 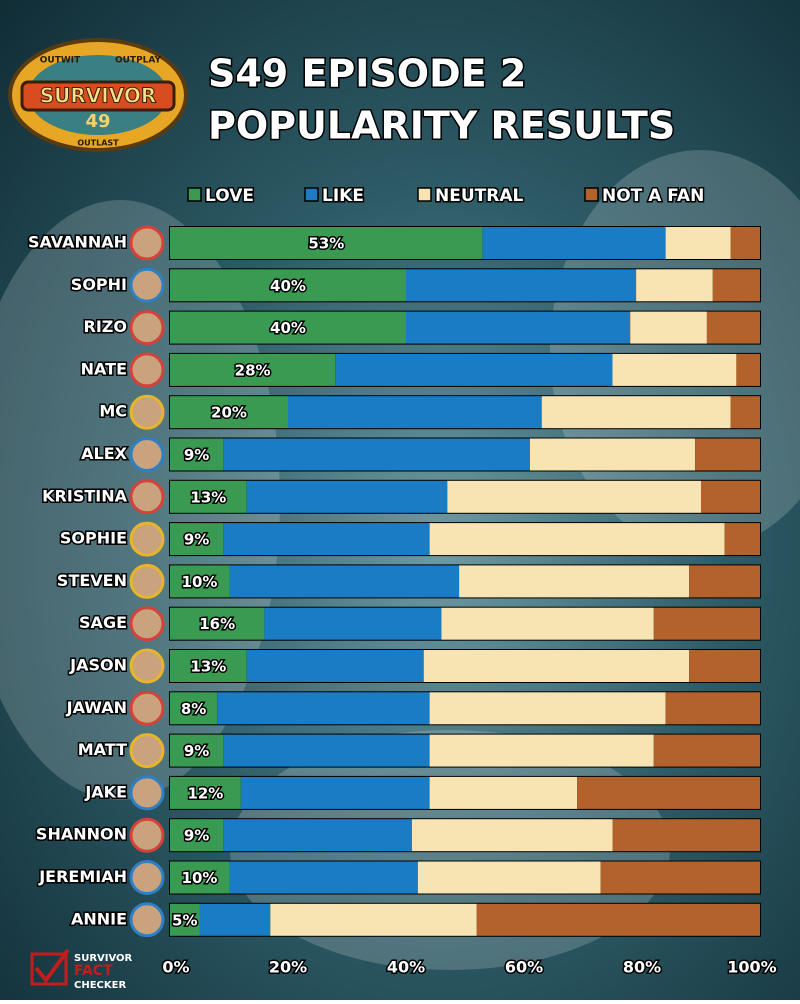 What do you see at coordinates (479, 196) in the screenshot?
I see `legend-label: NEUTRAL` at bounding box center [479, 196].